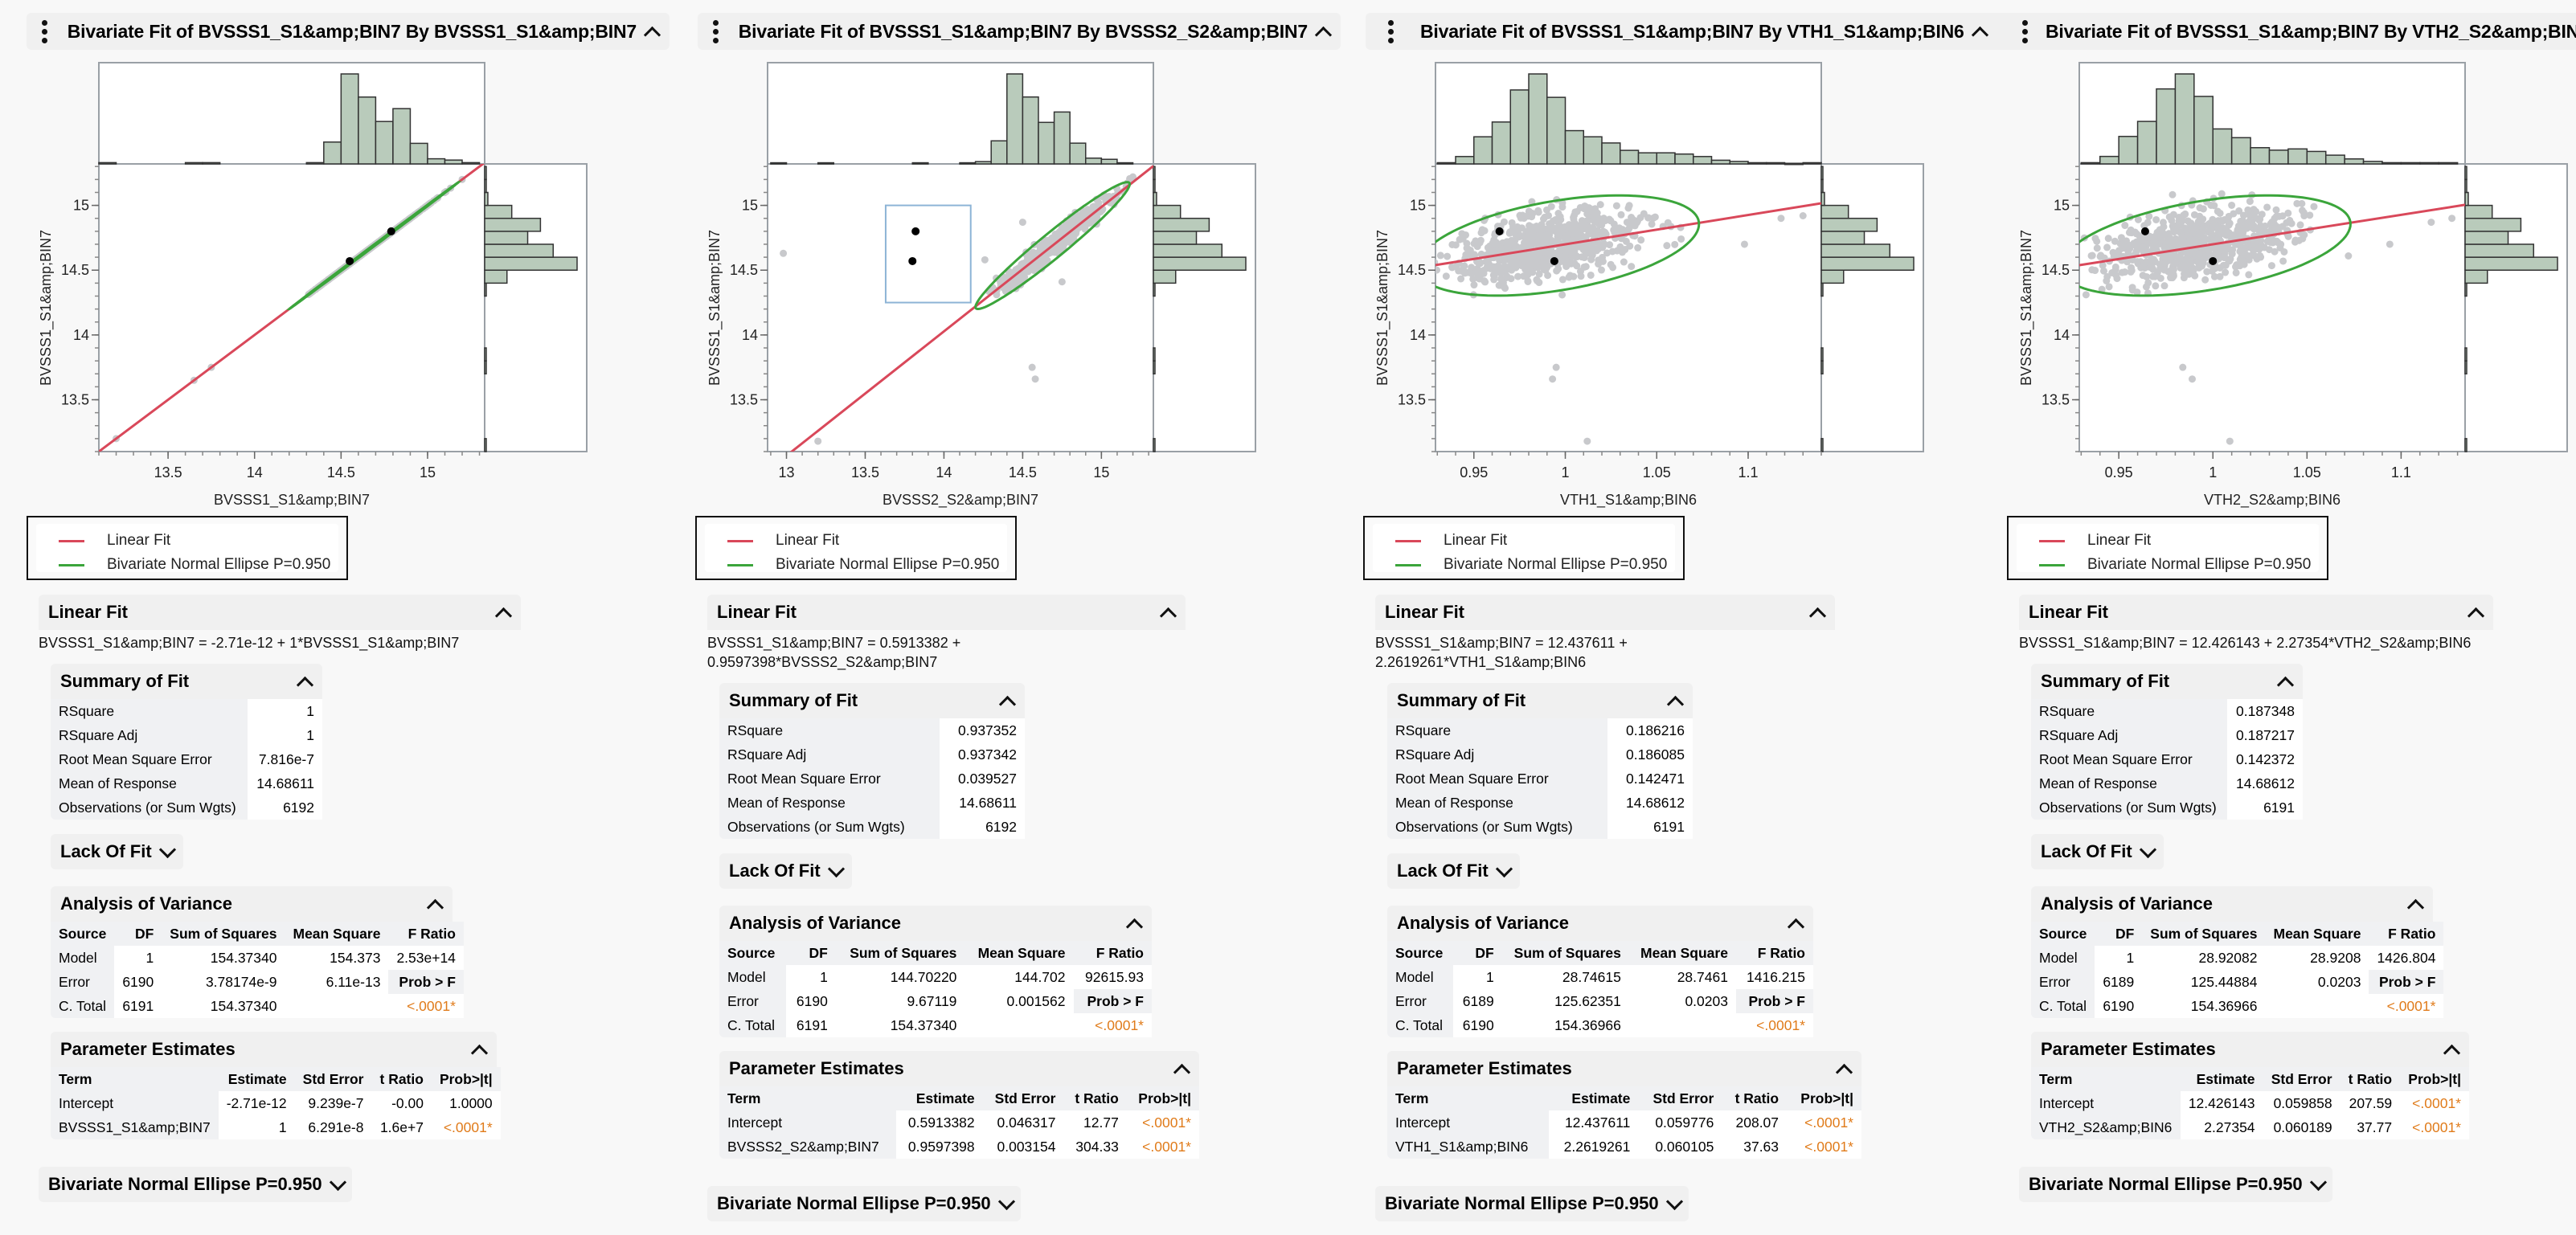  I want to click on anova-header: Analysis of Variance, so click(935, 923).